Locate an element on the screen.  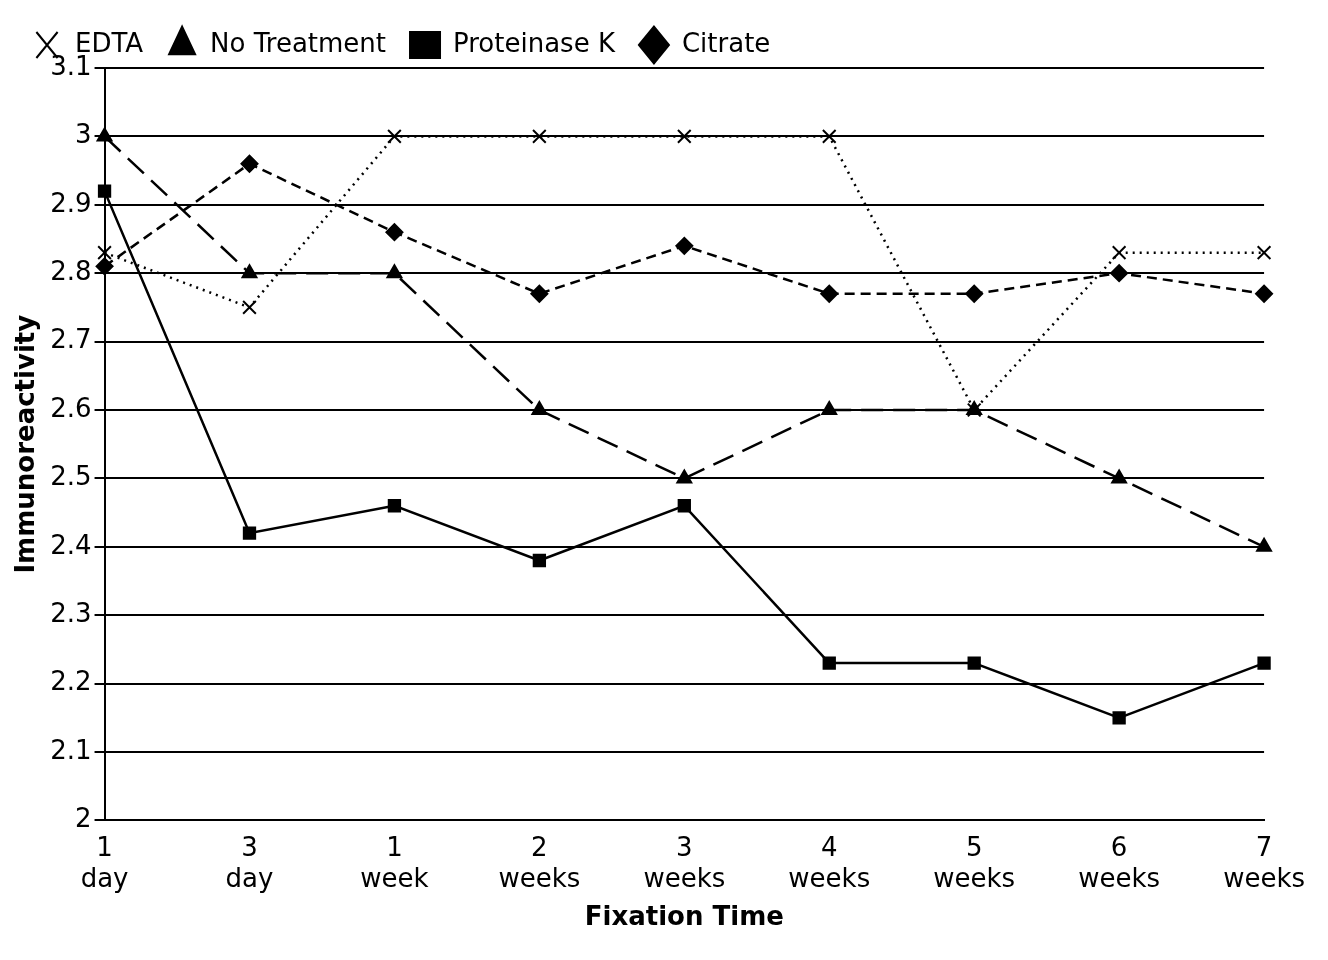
y-tick-label: 2.6 is located at coordinates (71, 407).